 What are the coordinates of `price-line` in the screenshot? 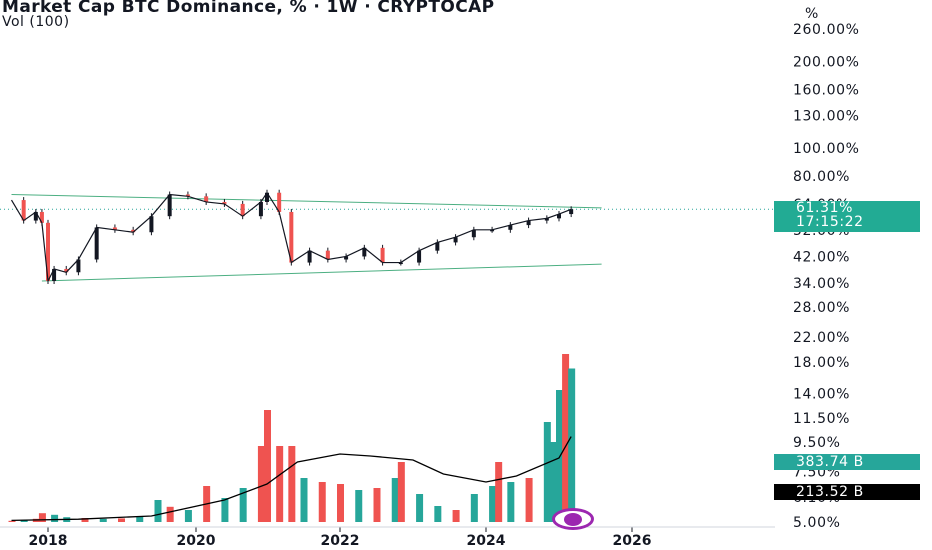 It's located at (291, 237).